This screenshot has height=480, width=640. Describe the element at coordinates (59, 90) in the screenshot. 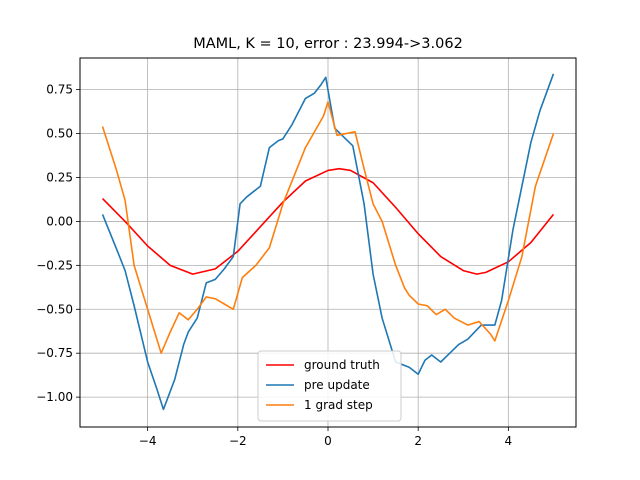

I see `y-tick-label: 0.75` at that location.